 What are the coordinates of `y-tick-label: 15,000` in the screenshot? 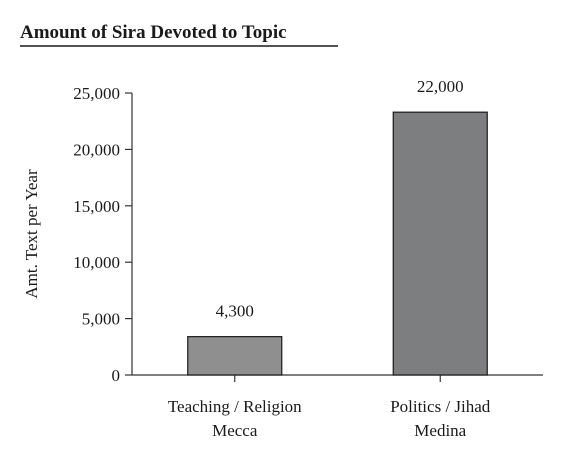 It's located at (96, 206).